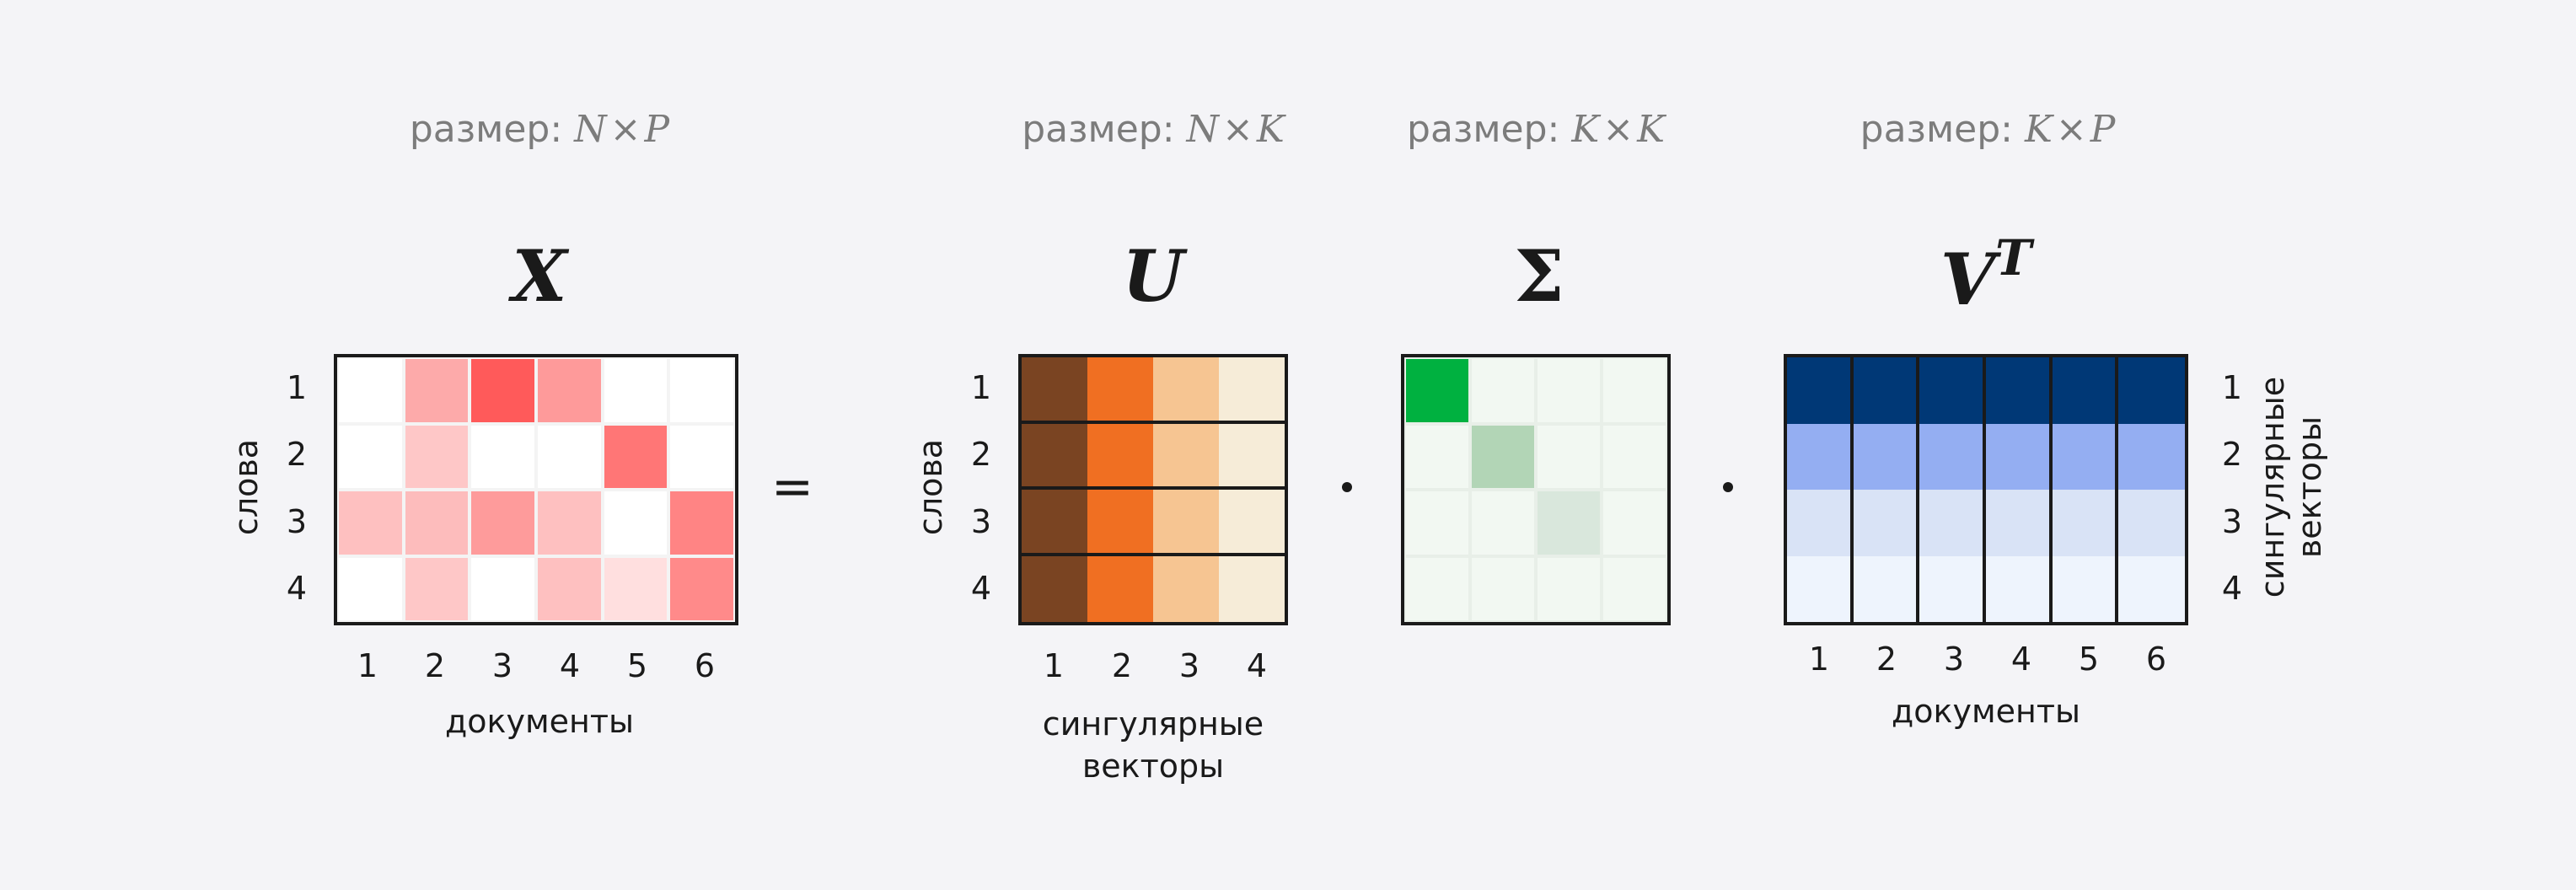 This screenshot has width=2576, height=890. I want to click on u-col-tick: 1, so click(1054, 665).